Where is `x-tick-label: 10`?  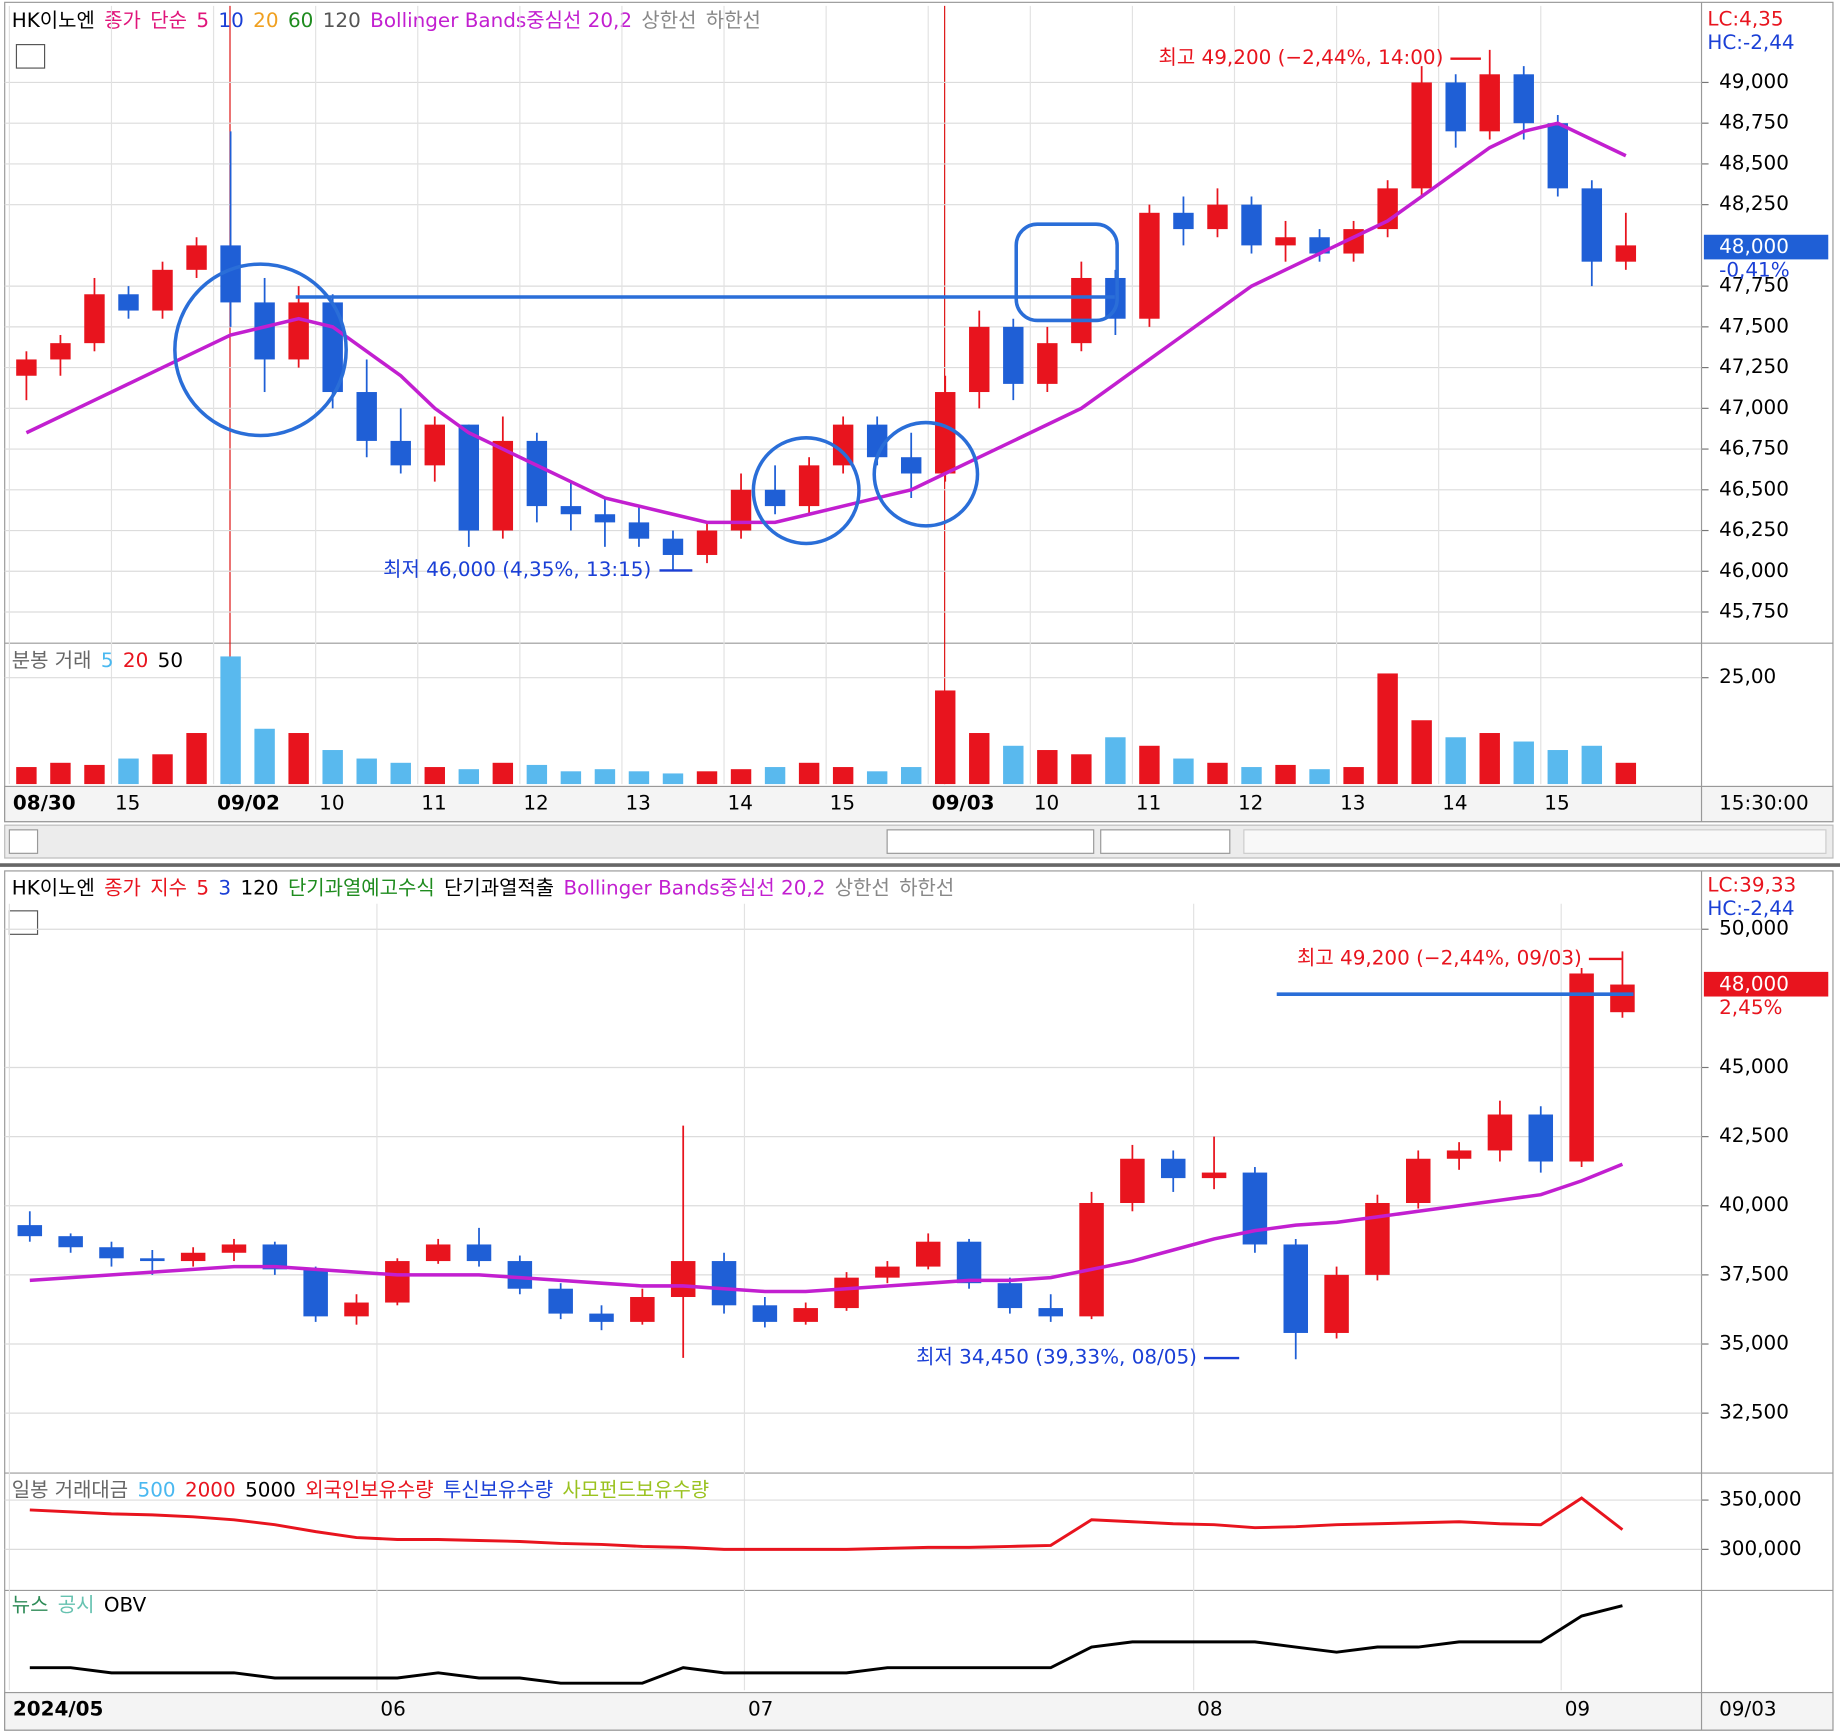 x-tick-label: 10 is located at coordinates (331, 803).